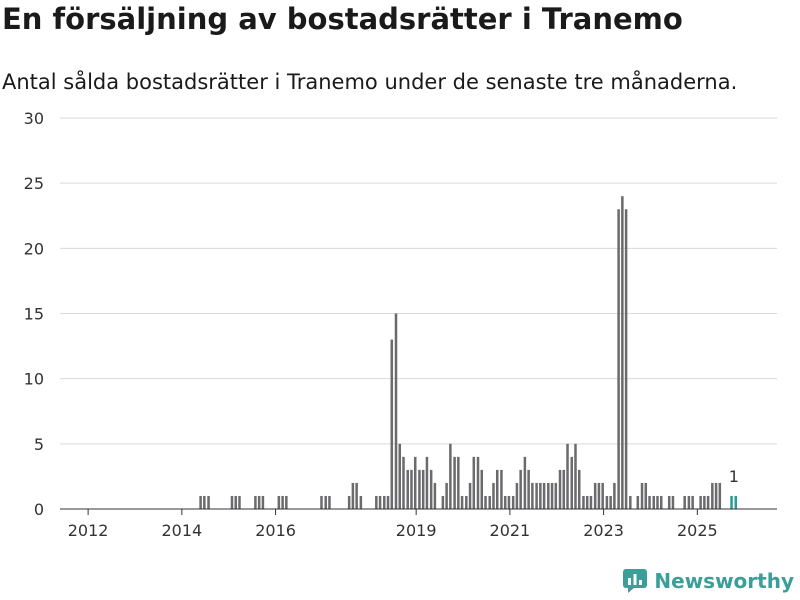 Image resolution: width=800 pixels, height=600 pixels. Describe the element at coordinates (88, 530) in the screenshot. I see `x-tick-label: 2012` at that location.